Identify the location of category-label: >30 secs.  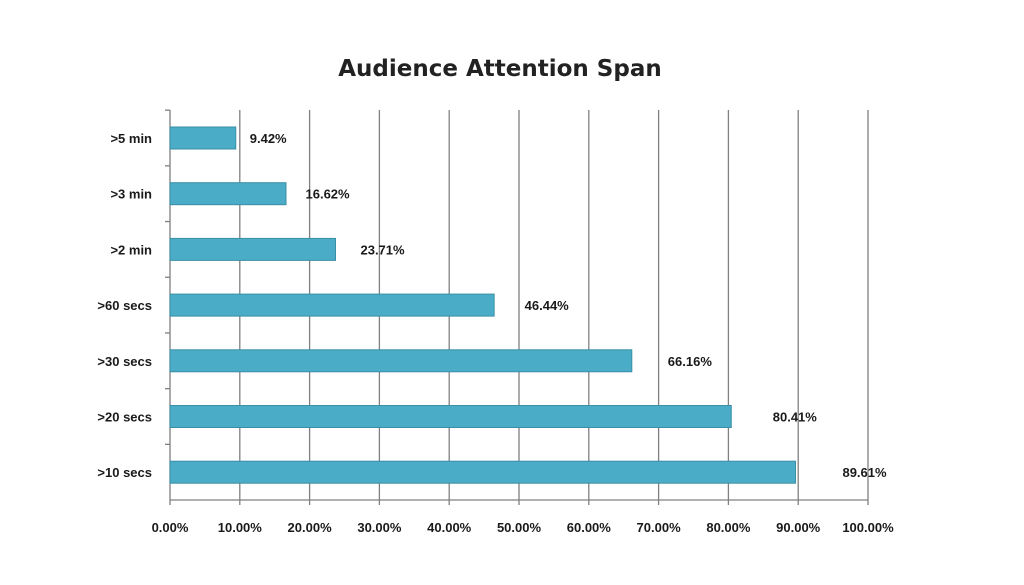
(124, 361).